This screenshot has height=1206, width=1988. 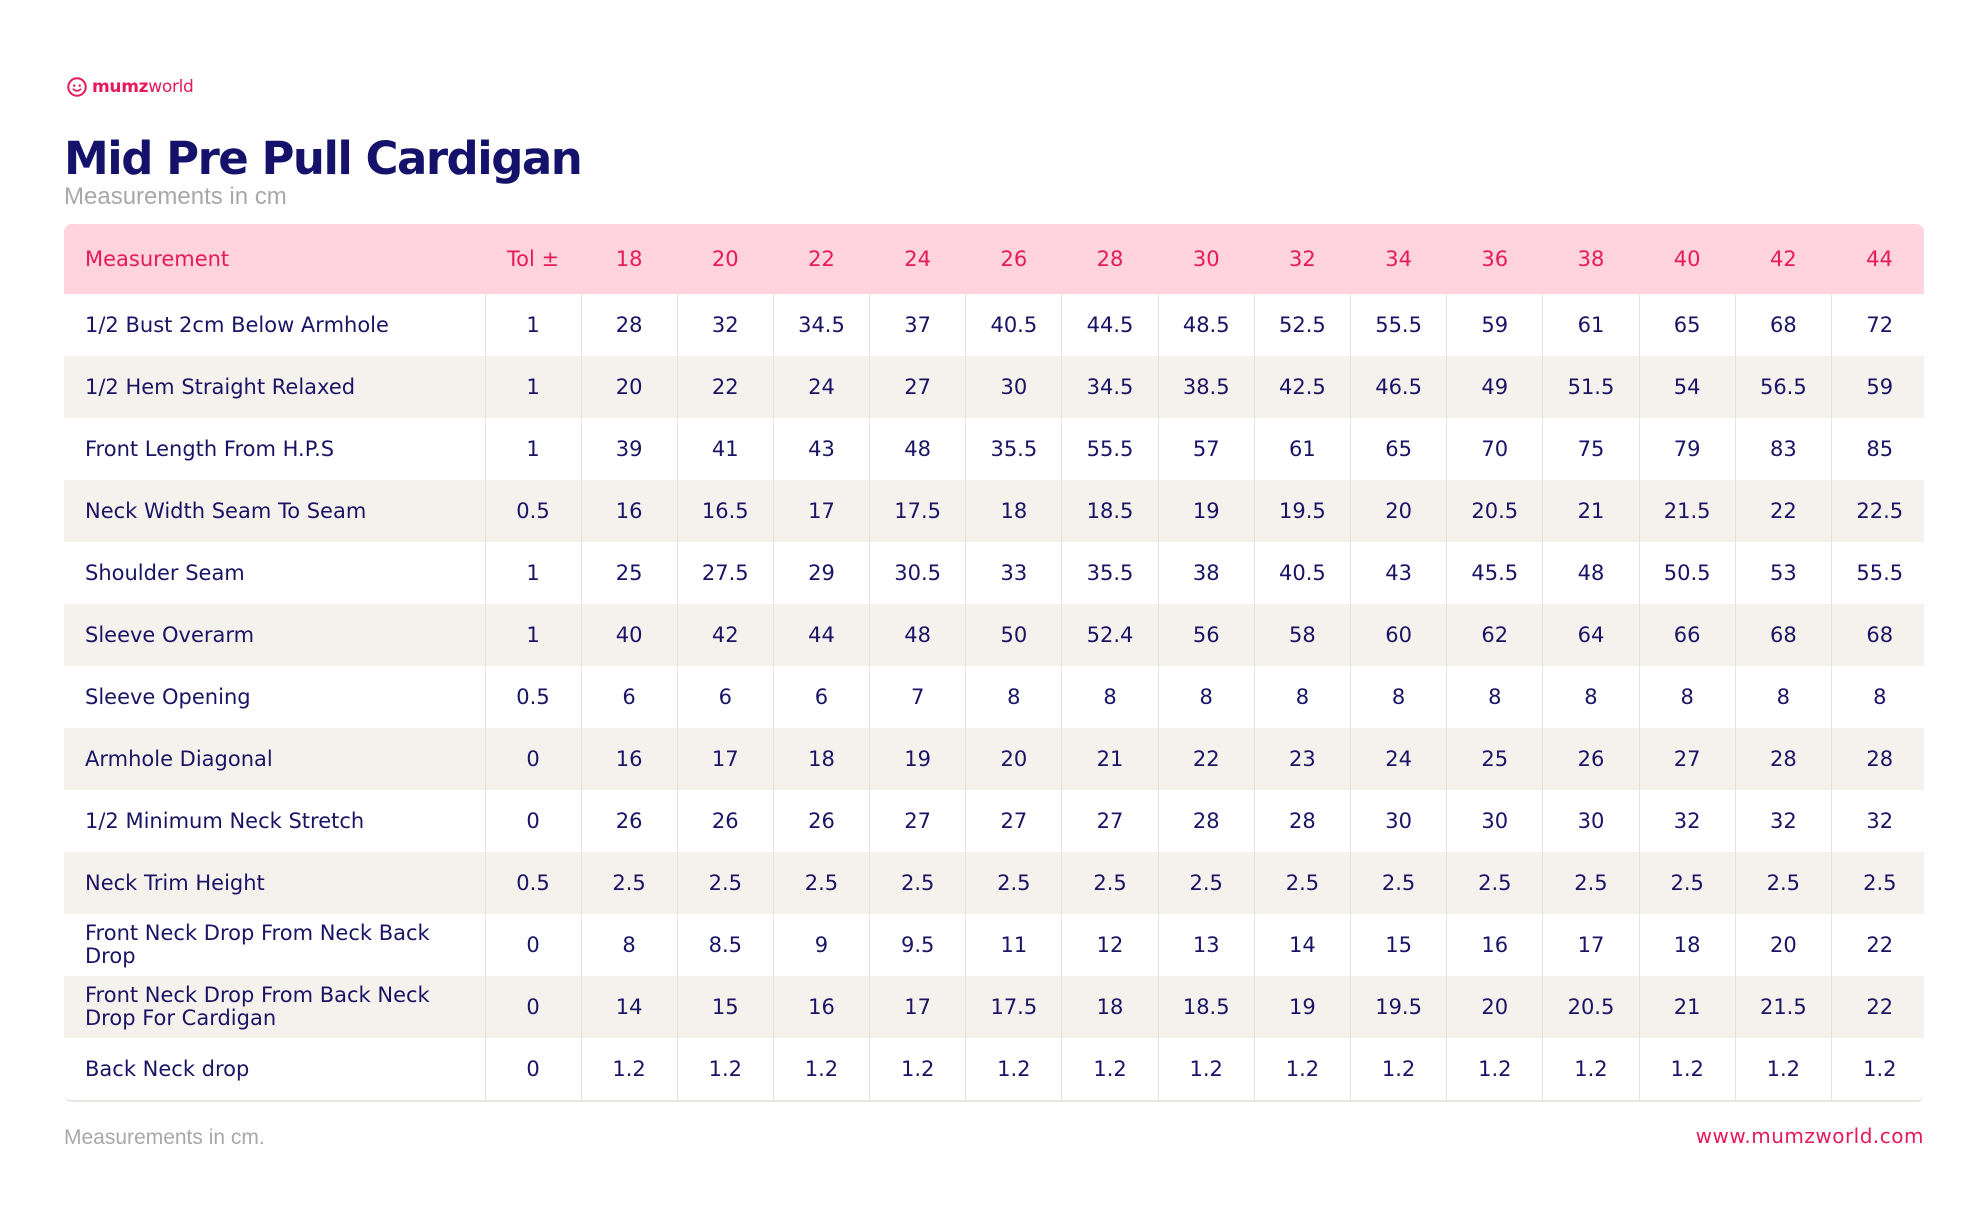 I want to click on size-value-cell: 30, so click(x=1494, y=821).